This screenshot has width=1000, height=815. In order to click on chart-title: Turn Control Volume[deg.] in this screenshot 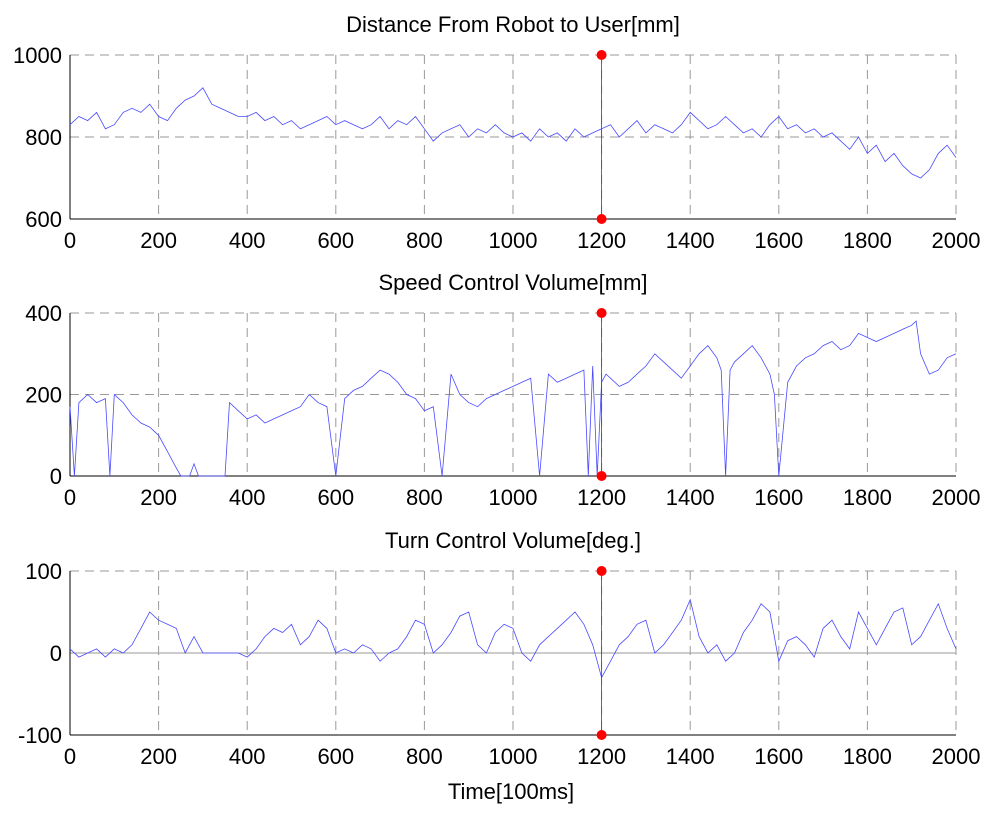, I will do `click(513, 540)`.